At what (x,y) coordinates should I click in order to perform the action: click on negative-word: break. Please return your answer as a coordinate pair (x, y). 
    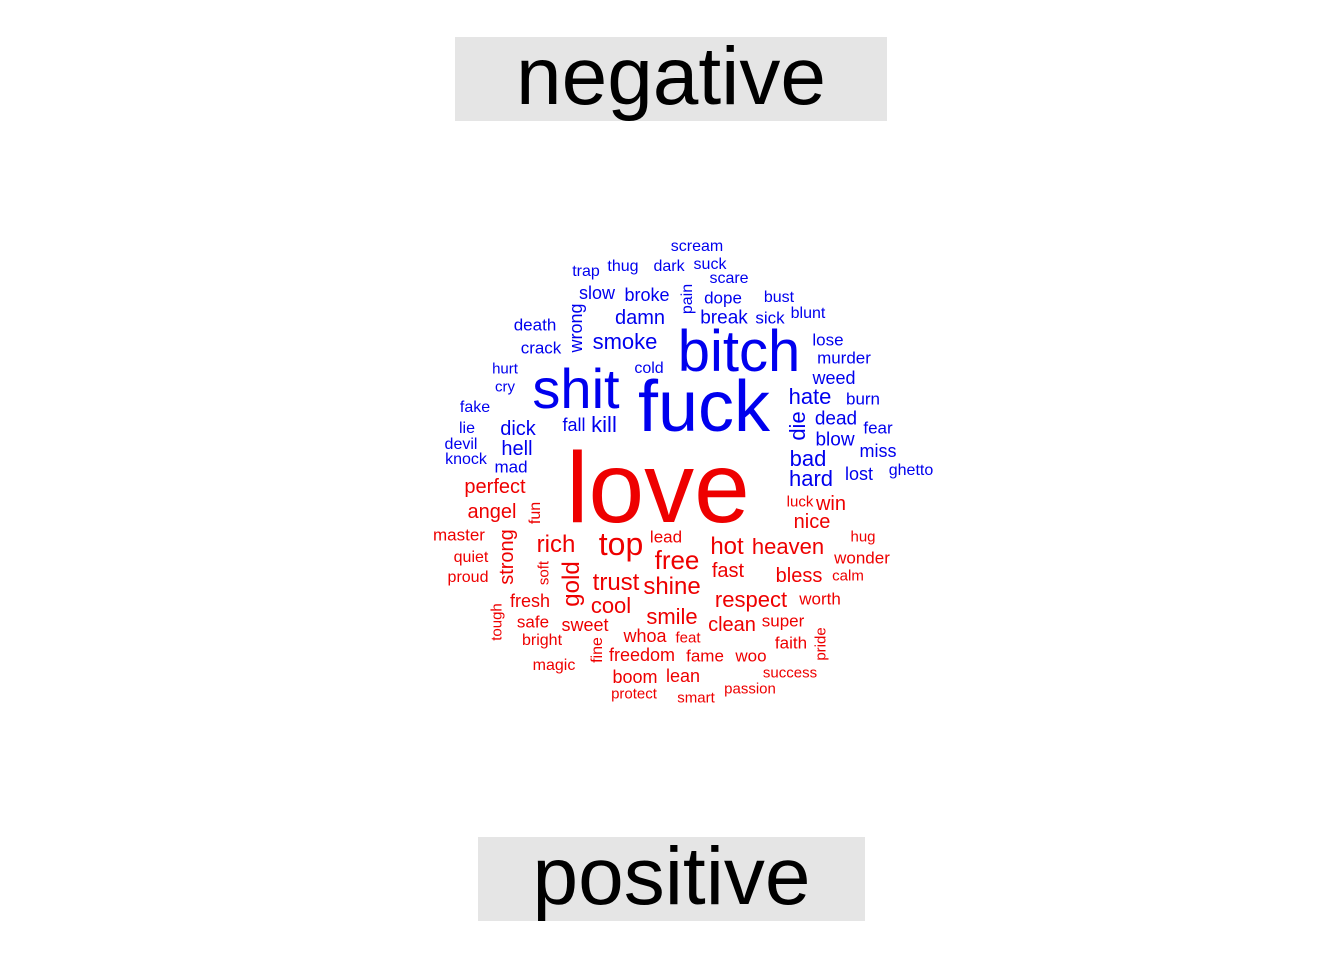
    Looking at the image, I should click on (724, 318).